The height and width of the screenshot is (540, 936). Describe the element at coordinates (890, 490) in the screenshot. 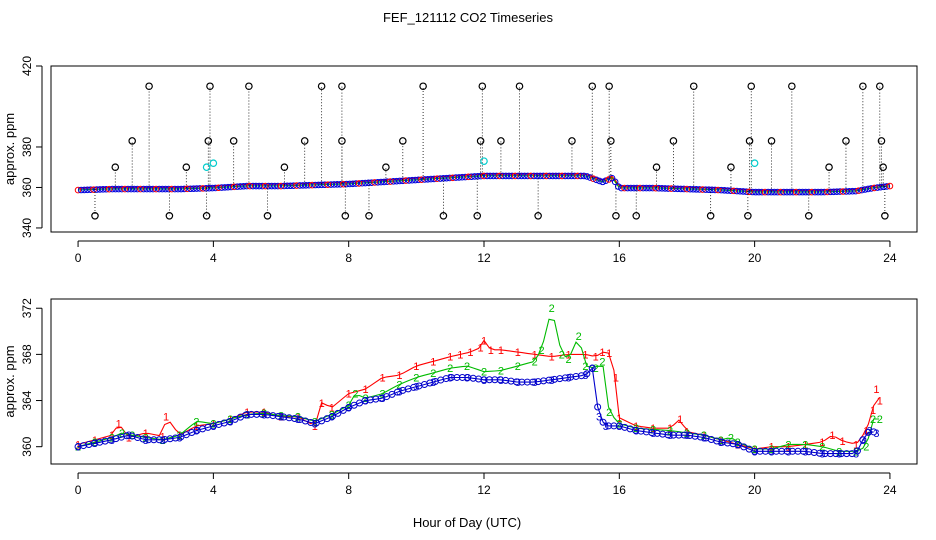

I see `bottom-x-tick-label: 24` at that location.